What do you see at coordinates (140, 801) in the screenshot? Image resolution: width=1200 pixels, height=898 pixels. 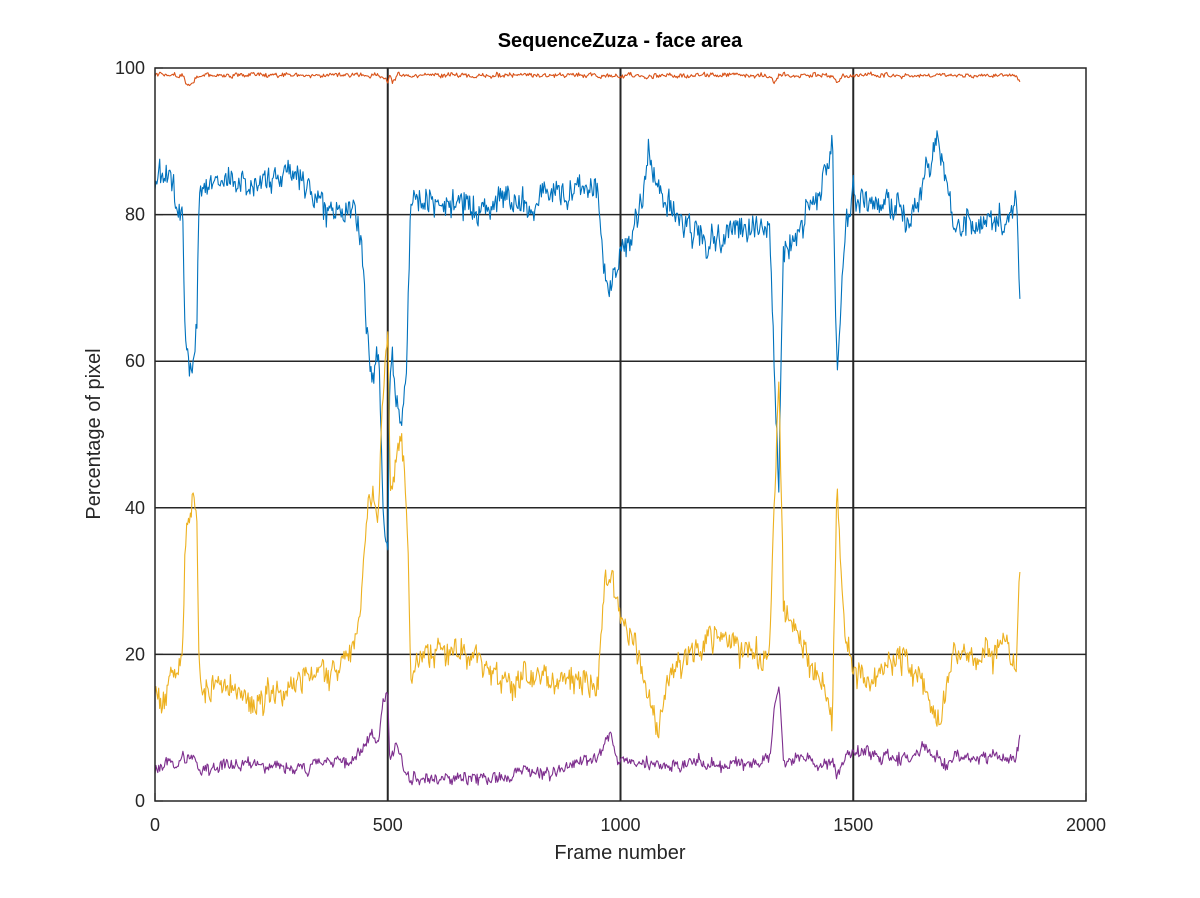 I see `y-tick-label: 0` at bounding box center [140, 801].